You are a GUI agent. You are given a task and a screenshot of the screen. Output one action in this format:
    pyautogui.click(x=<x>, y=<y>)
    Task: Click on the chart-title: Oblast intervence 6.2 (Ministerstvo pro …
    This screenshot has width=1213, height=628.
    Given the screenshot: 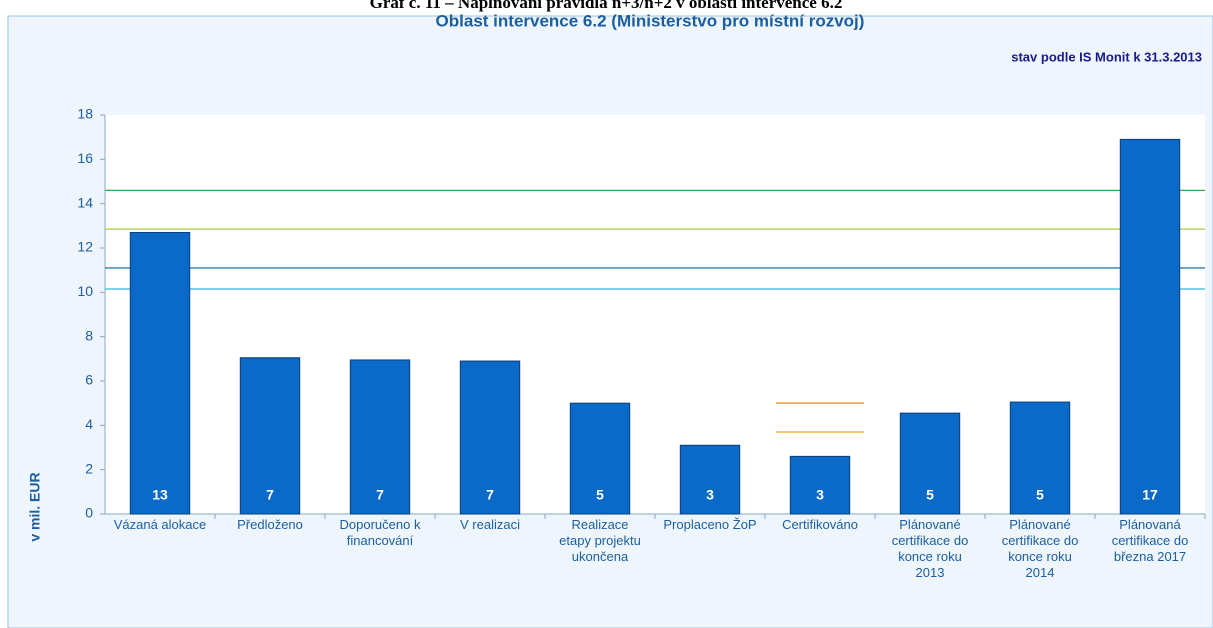 What is the action you would take?
    pyautogui.click(x=650, y=20)
    